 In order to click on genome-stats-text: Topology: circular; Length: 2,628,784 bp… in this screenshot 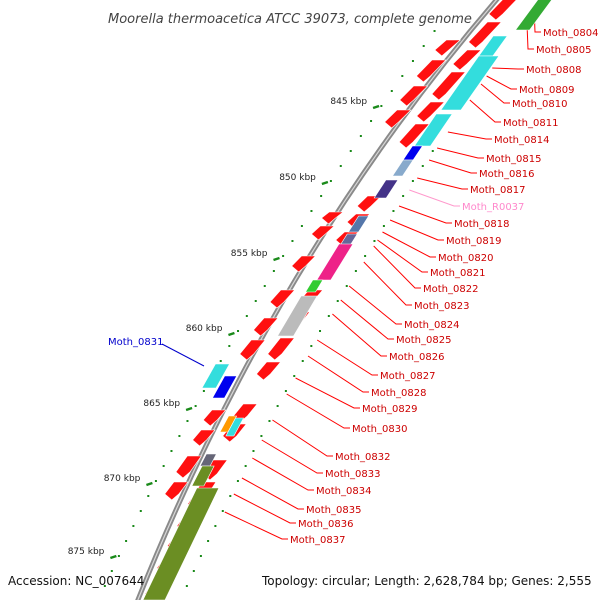, I will do `click(427, 581)`.